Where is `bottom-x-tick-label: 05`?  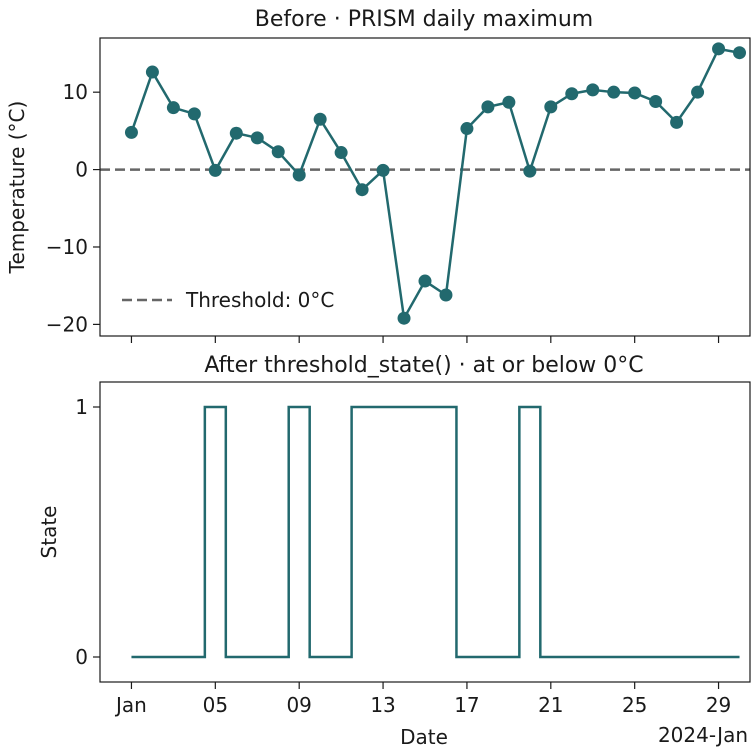
bottom-x-tick-label: 05 is located at coordinates (215, 705).